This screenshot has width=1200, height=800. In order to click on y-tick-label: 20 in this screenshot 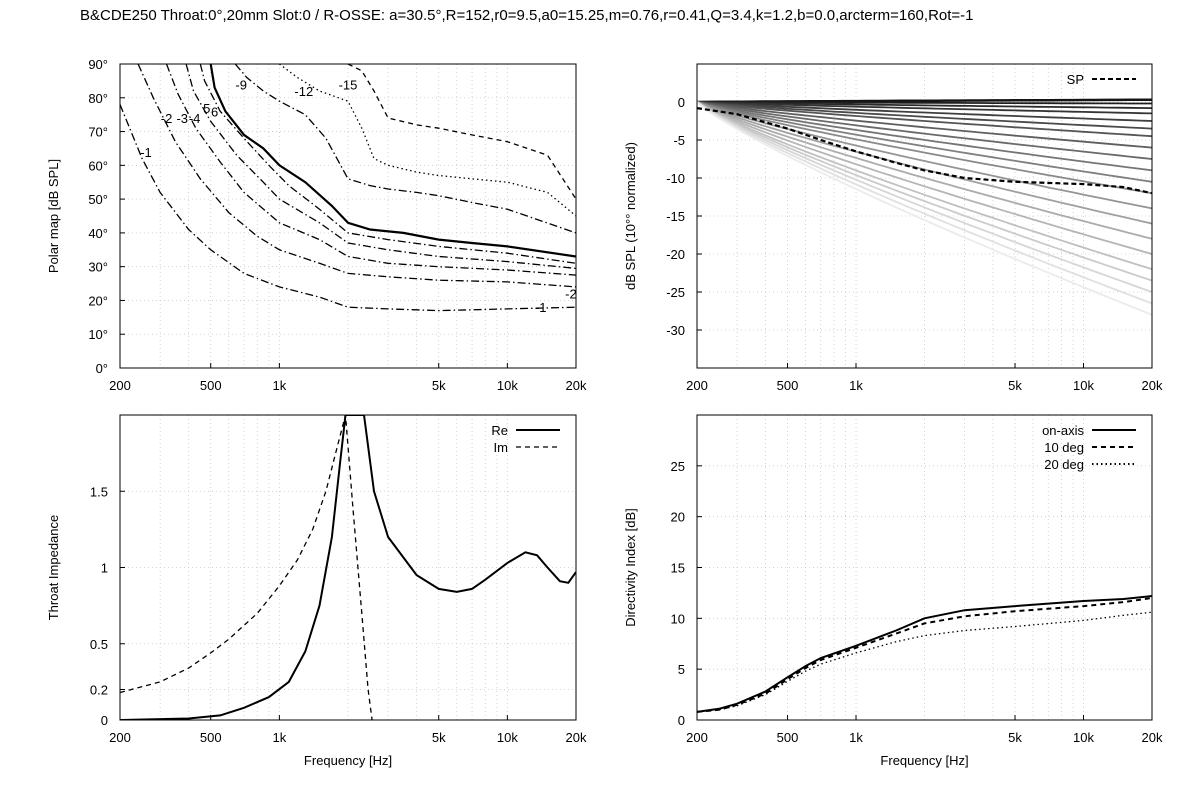, I will do `click(678, 517)`.